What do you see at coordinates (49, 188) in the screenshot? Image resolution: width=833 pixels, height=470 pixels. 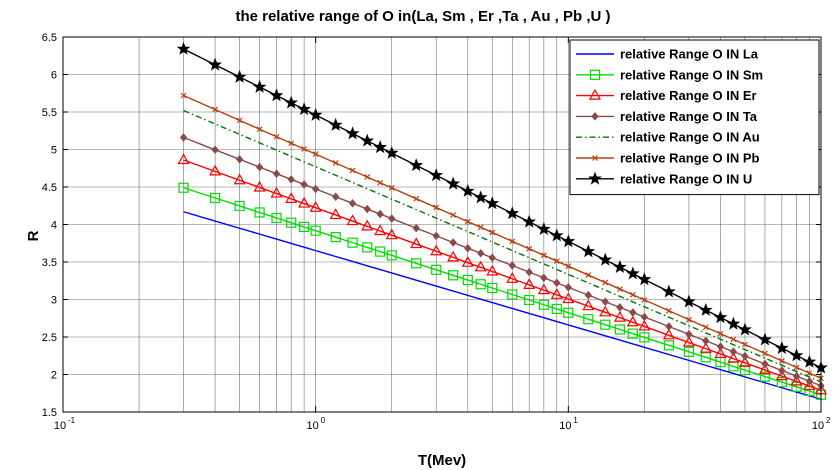 I see `y-tick-label: 4.5` at bounding box center [49, 188].